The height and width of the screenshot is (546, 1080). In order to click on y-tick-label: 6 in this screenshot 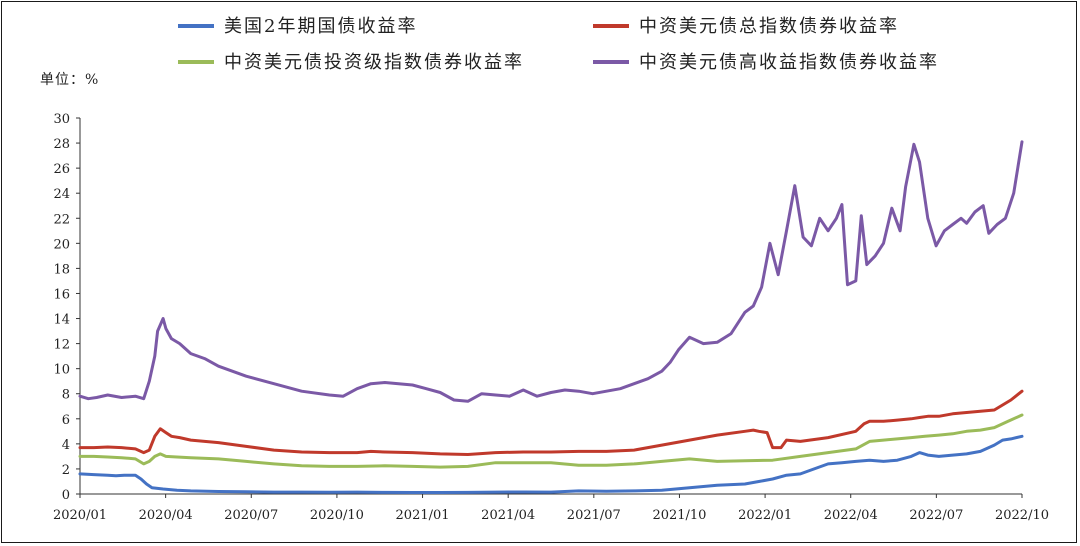, I will do `click(66, 420)`.